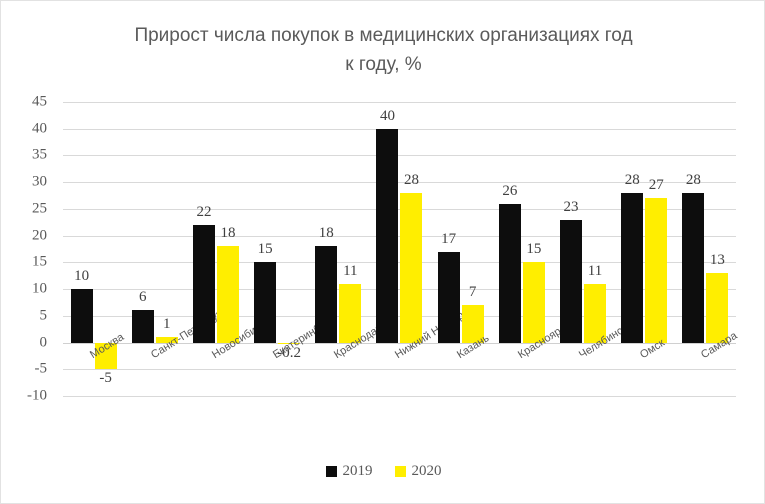  Describe the element at coordinates (656, 185) in the screenshot. I see `bar-value-label: 27` at that location.